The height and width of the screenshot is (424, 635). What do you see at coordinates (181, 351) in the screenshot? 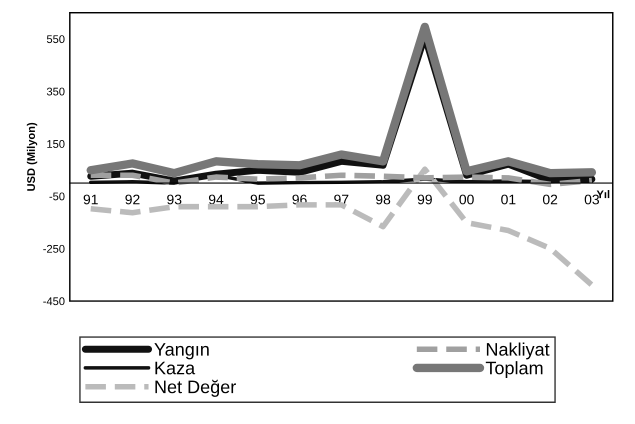
I see `legend-label: Yangın` at bounding box center [181, 351].